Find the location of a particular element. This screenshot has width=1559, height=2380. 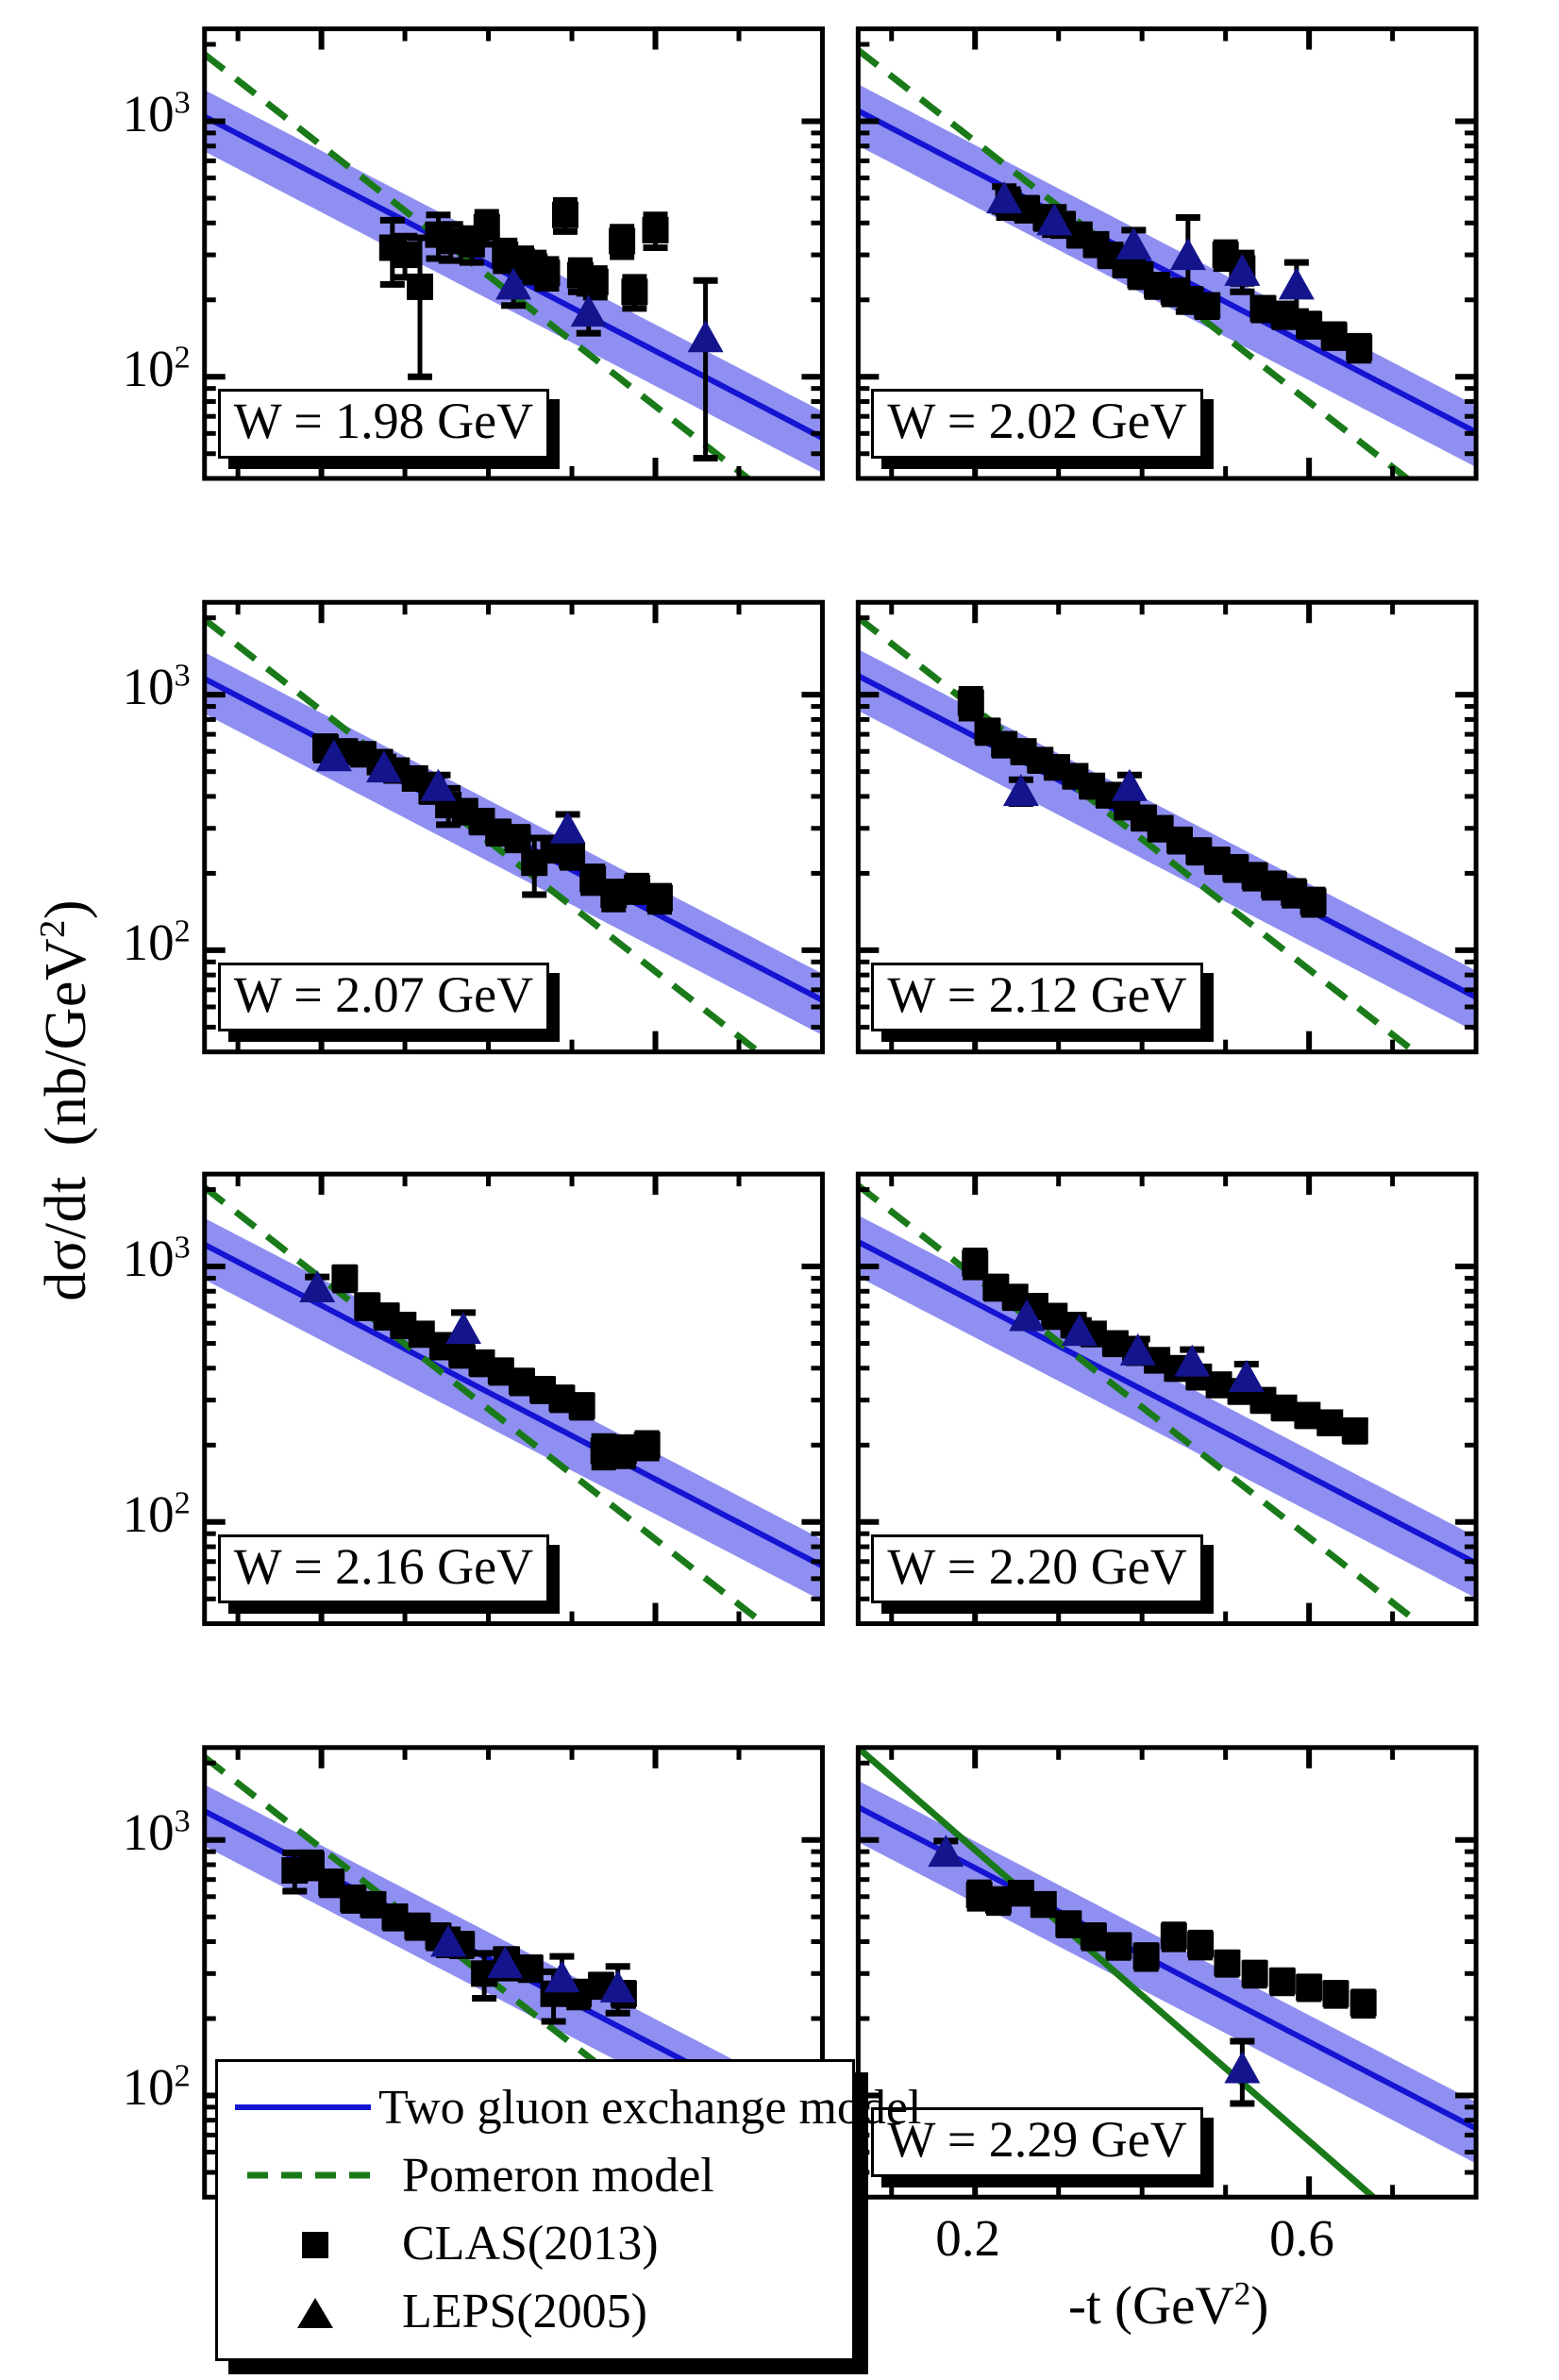

legend-entry: Pomeron model is located at coordinates (532, 2175).